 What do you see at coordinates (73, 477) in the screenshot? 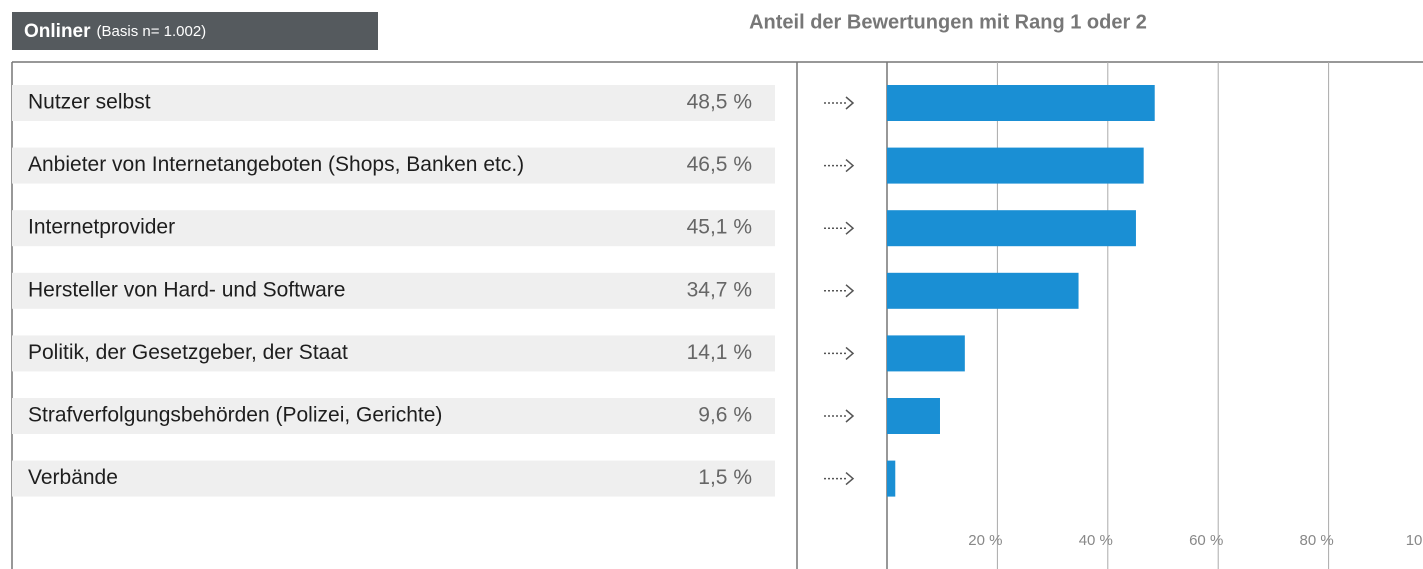
I see `category-label: Verbände` at bounding box center [73, 477].